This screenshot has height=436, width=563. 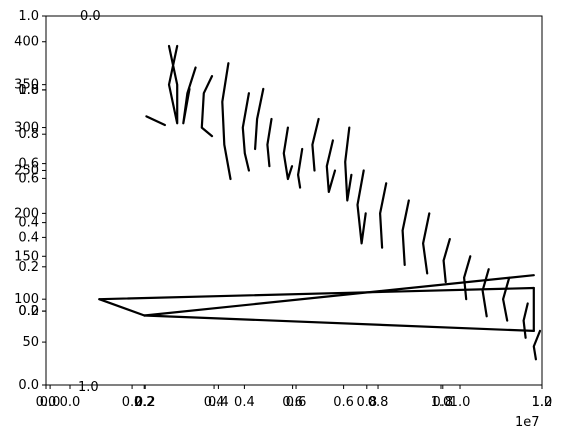 What do you see at coordinates (244, 402) in the screenshot?
I see `overlay-a-x-tick-label: 0.4` at bounding box center [244, 402].